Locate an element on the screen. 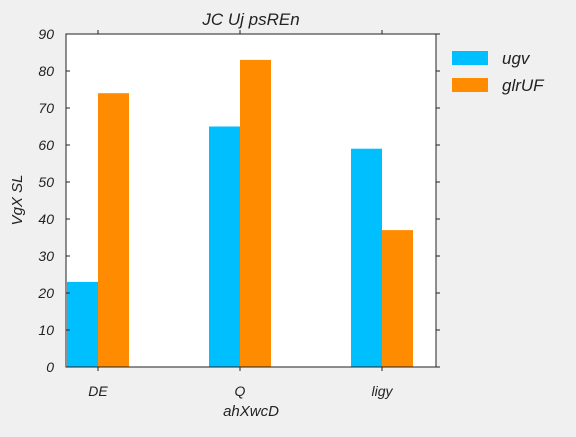 The width and height of the screenshot is (576, 437). legend-label-glrUF: glrUF is located at coordinates (523, 85).